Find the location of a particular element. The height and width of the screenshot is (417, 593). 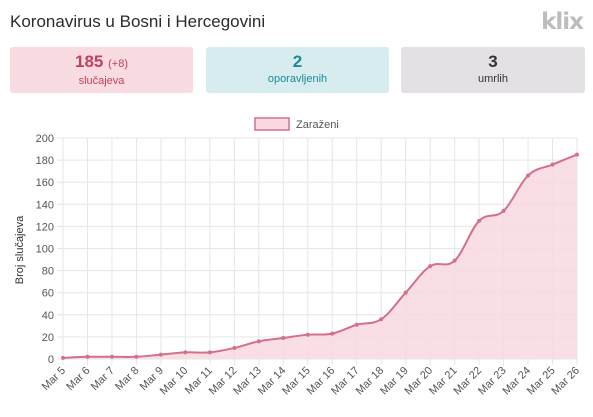

y-tick-label: 0 is located at coordinates (51, 360).